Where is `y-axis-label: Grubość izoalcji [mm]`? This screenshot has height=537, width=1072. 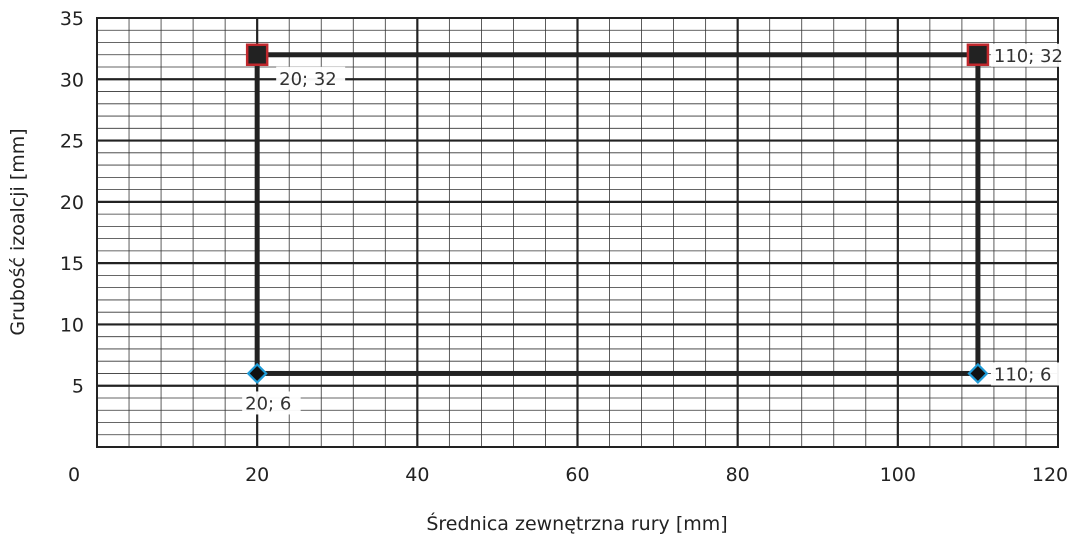
y-axis-label: Grubość izoalcji [mm] is located at coordinates (18, 231).